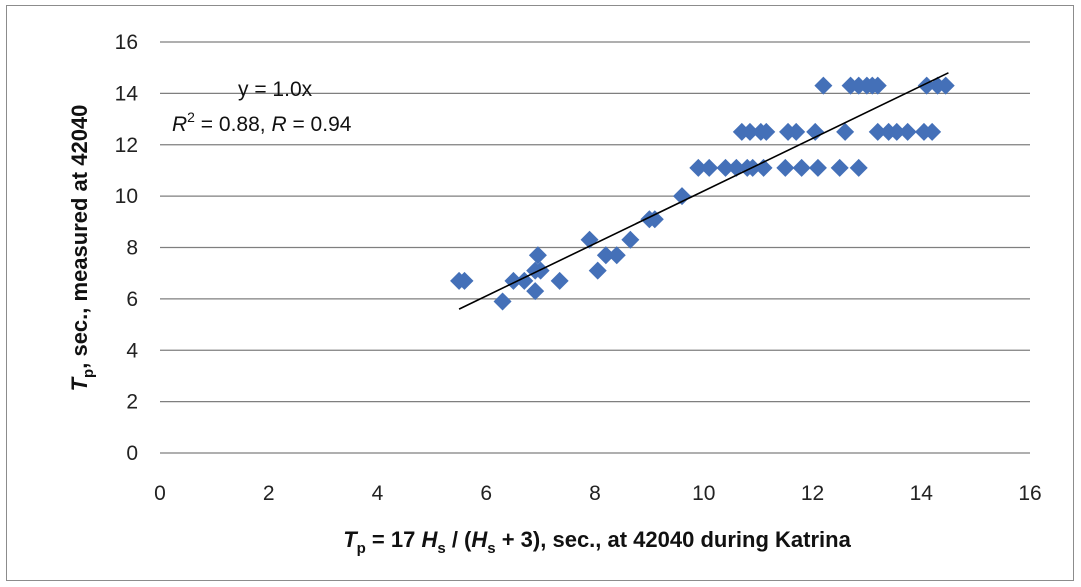 The height and width of the screenshot is (587, 1081). I want to click on r-symbol: R, so click(278, 124).